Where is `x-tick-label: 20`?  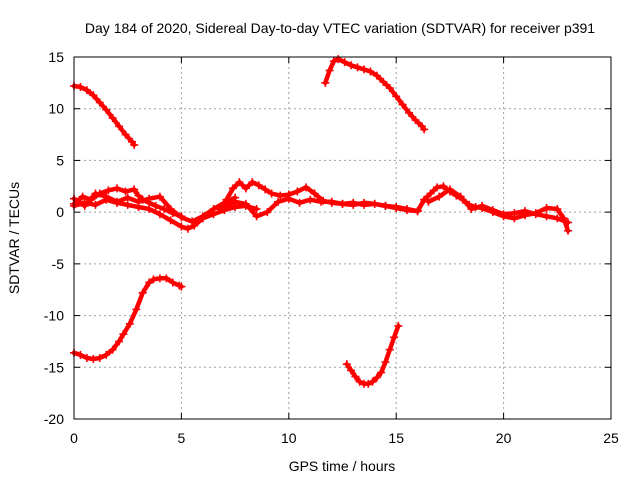 x-tick-label: 20 is located at coordinates (504, 438).